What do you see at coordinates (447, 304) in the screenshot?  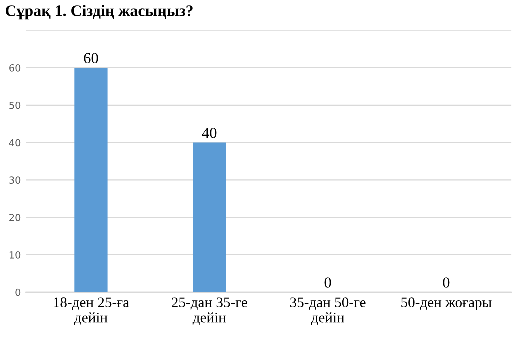 I see `x-tick-label: 50-ден жоғары` at bounding box center [447, 304].